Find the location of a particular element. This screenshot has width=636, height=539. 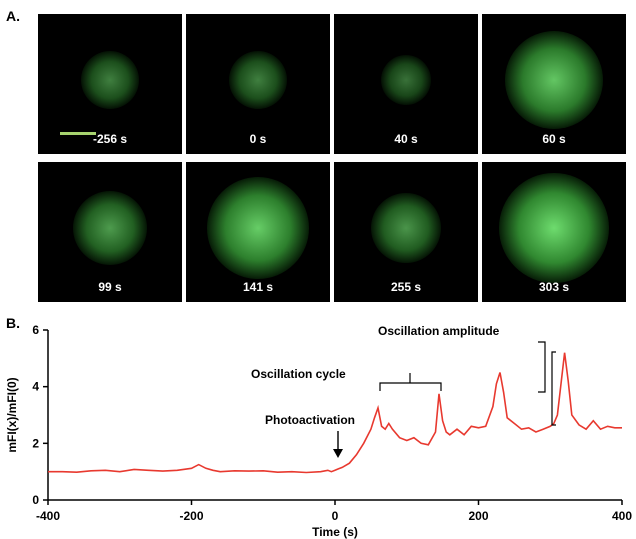

scale-bar is located at coordinates (78, 133).